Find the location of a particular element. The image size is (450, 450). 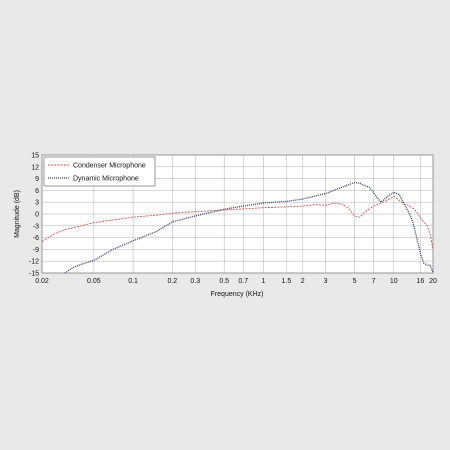

x-axis-title: Frequency (KHz) is located at coordinates (237, 294).